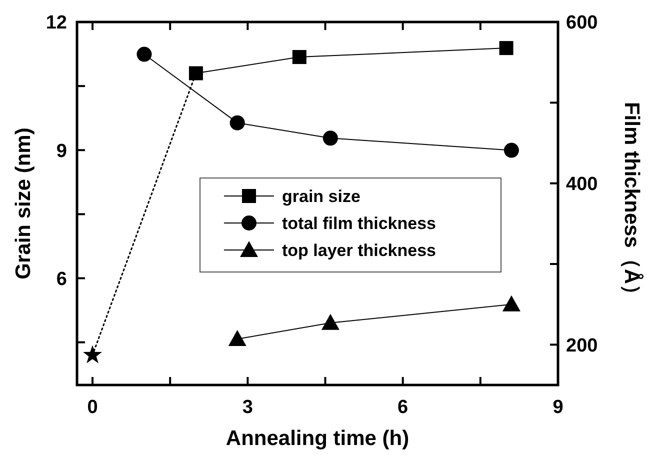 This screenshot has height=457, width=654. Describe the element at coordinates (23, 204) in the screenshot. I see `y-axis-title: Grain size (nm)` at that location.